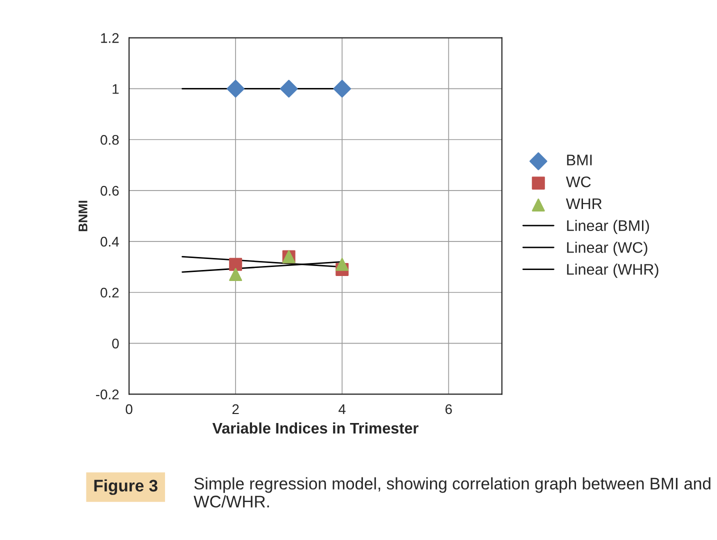 This screenshot has height=540, width=717. What do you see at coordinates (584, 204) in the screenshot?
I see `legend-label: WHR` at bounding box center [584, 204].